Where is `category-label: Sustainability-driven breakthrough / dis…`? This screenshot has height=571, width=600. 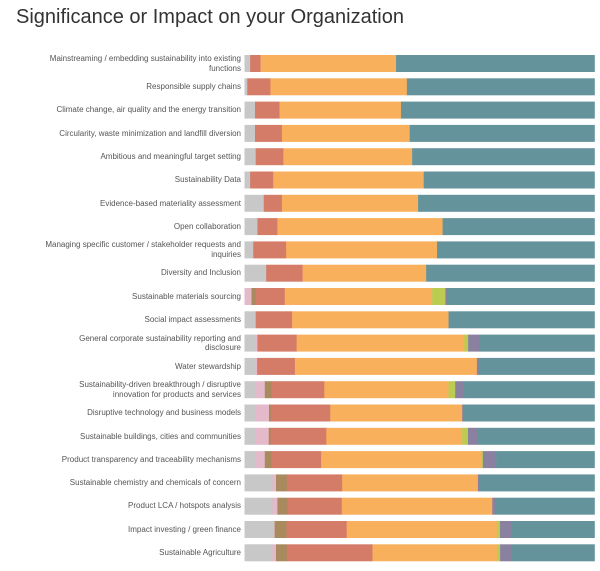
category-label: Sustainability-driven breakthrough / dis… is located at coordinates (120, 390).